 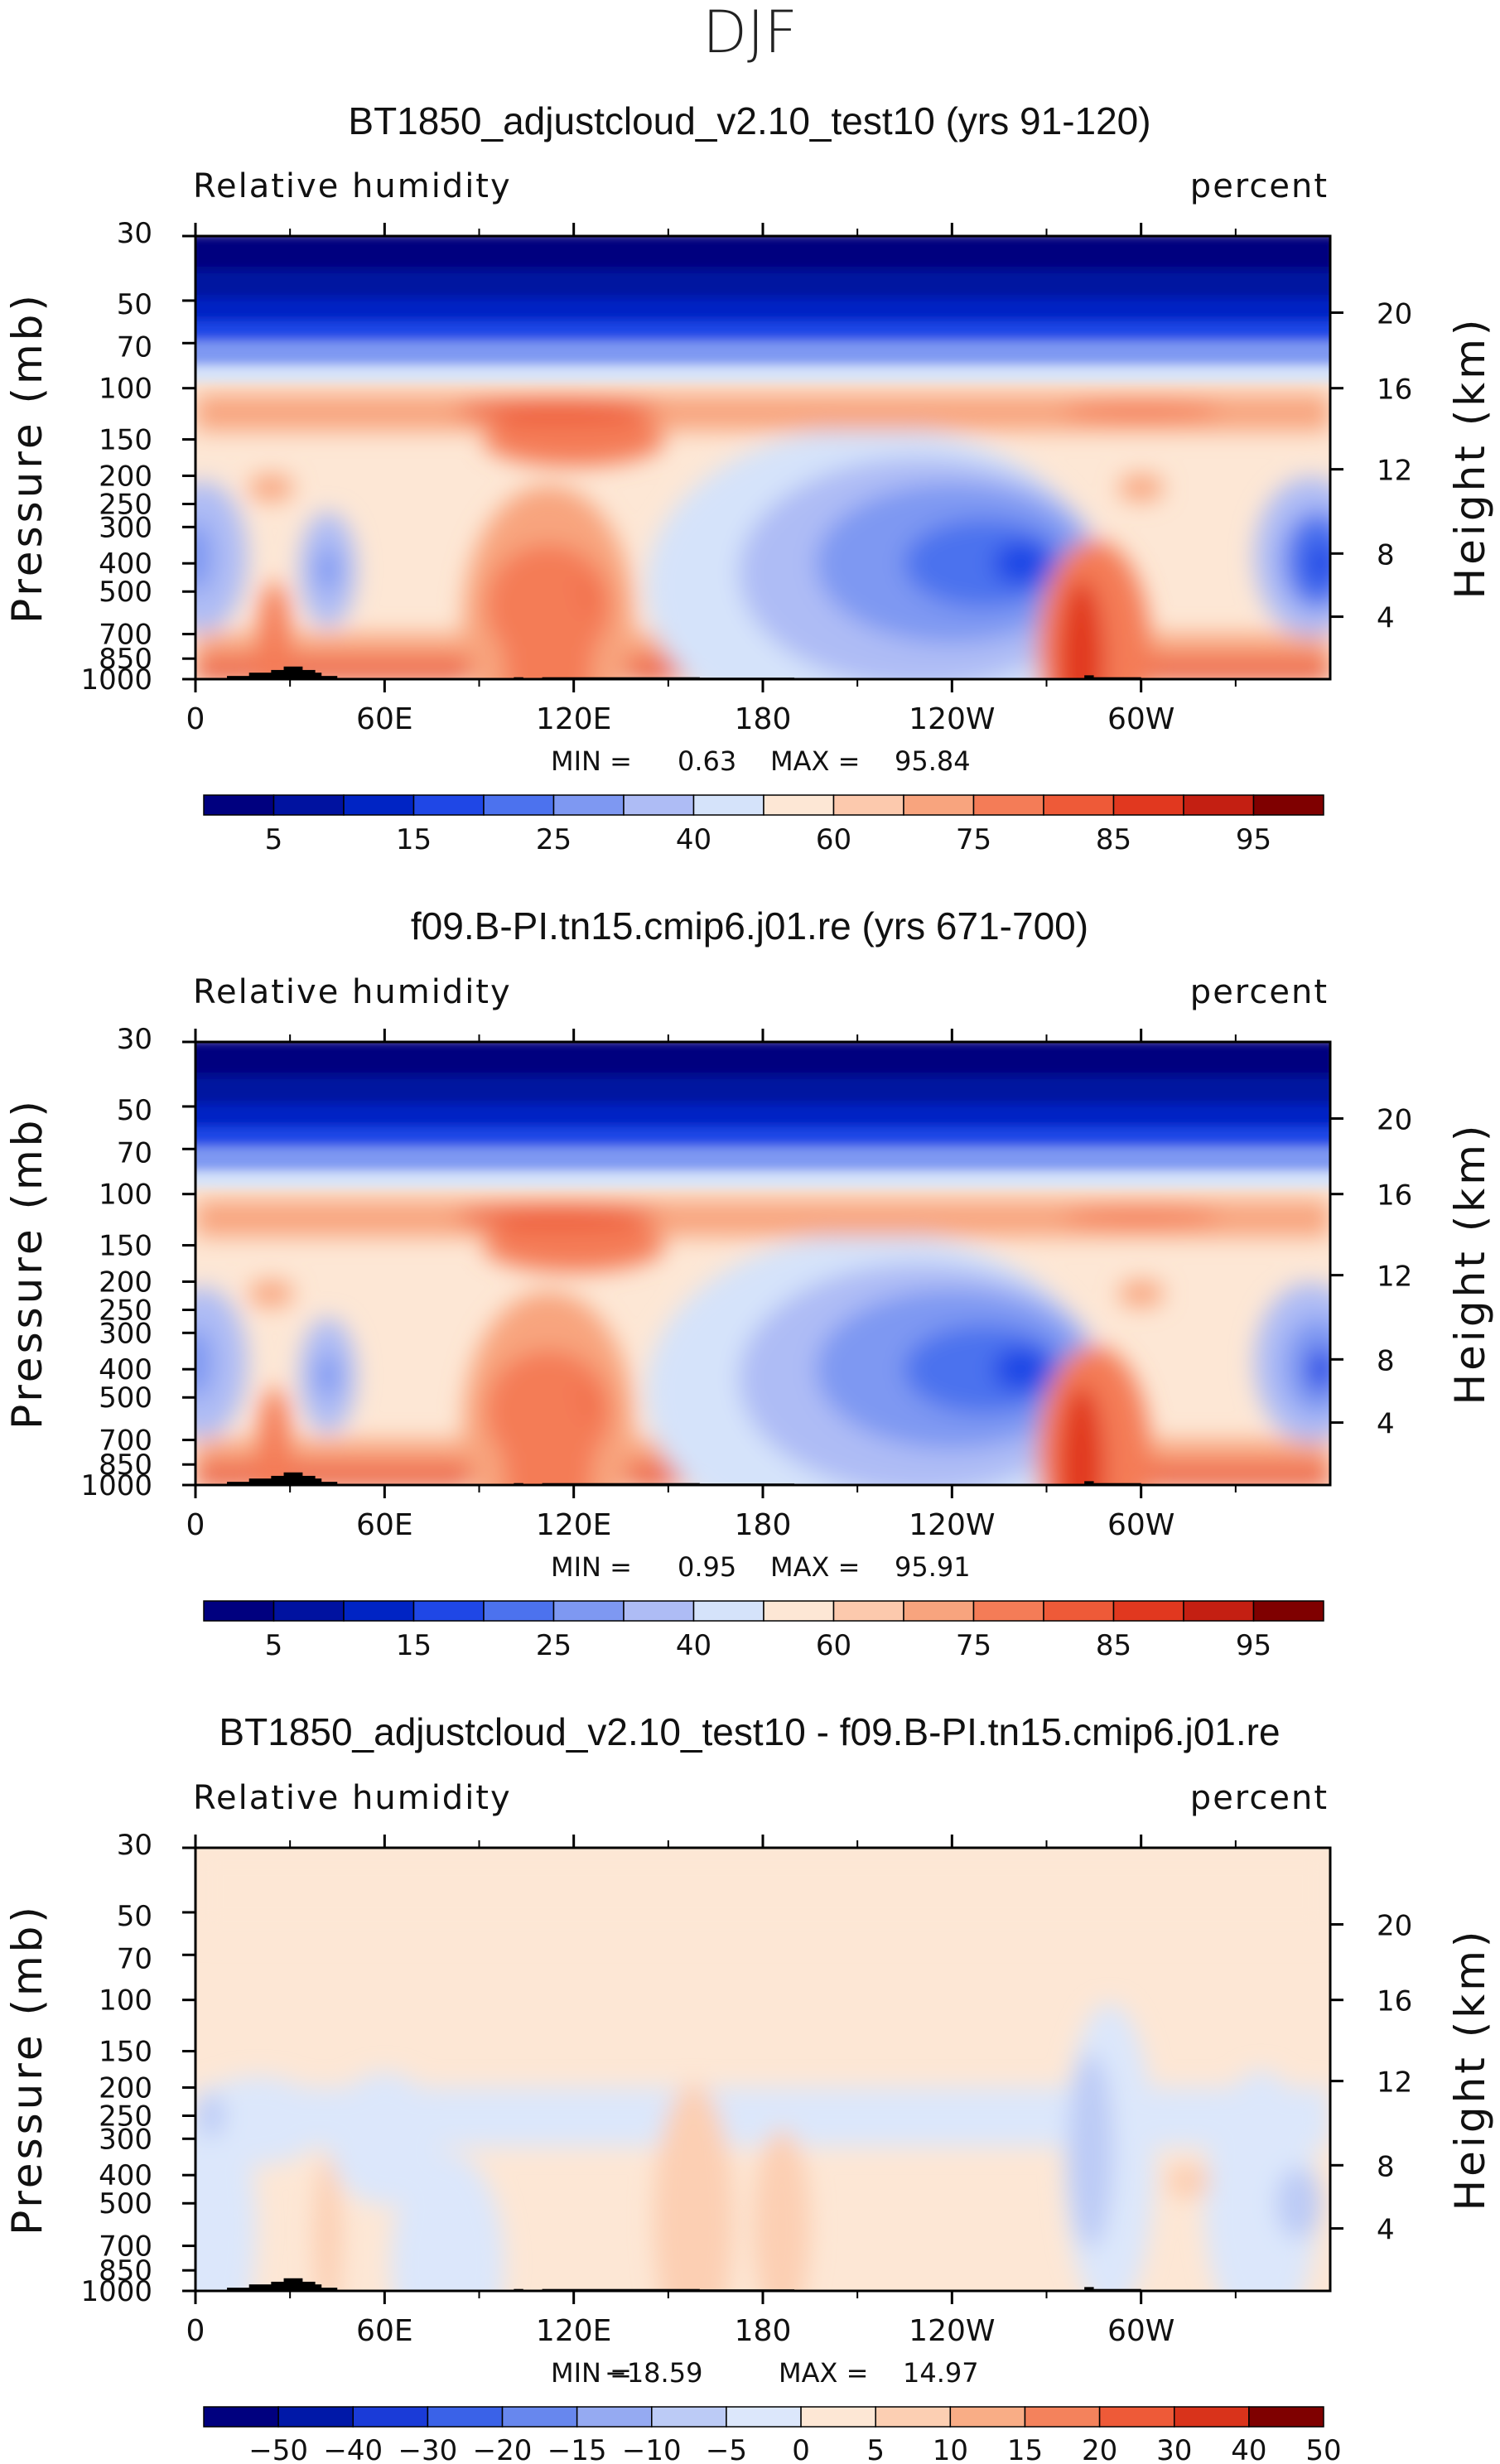 I want to click on colorbar-label: −15, so click(x=577, y=2449).